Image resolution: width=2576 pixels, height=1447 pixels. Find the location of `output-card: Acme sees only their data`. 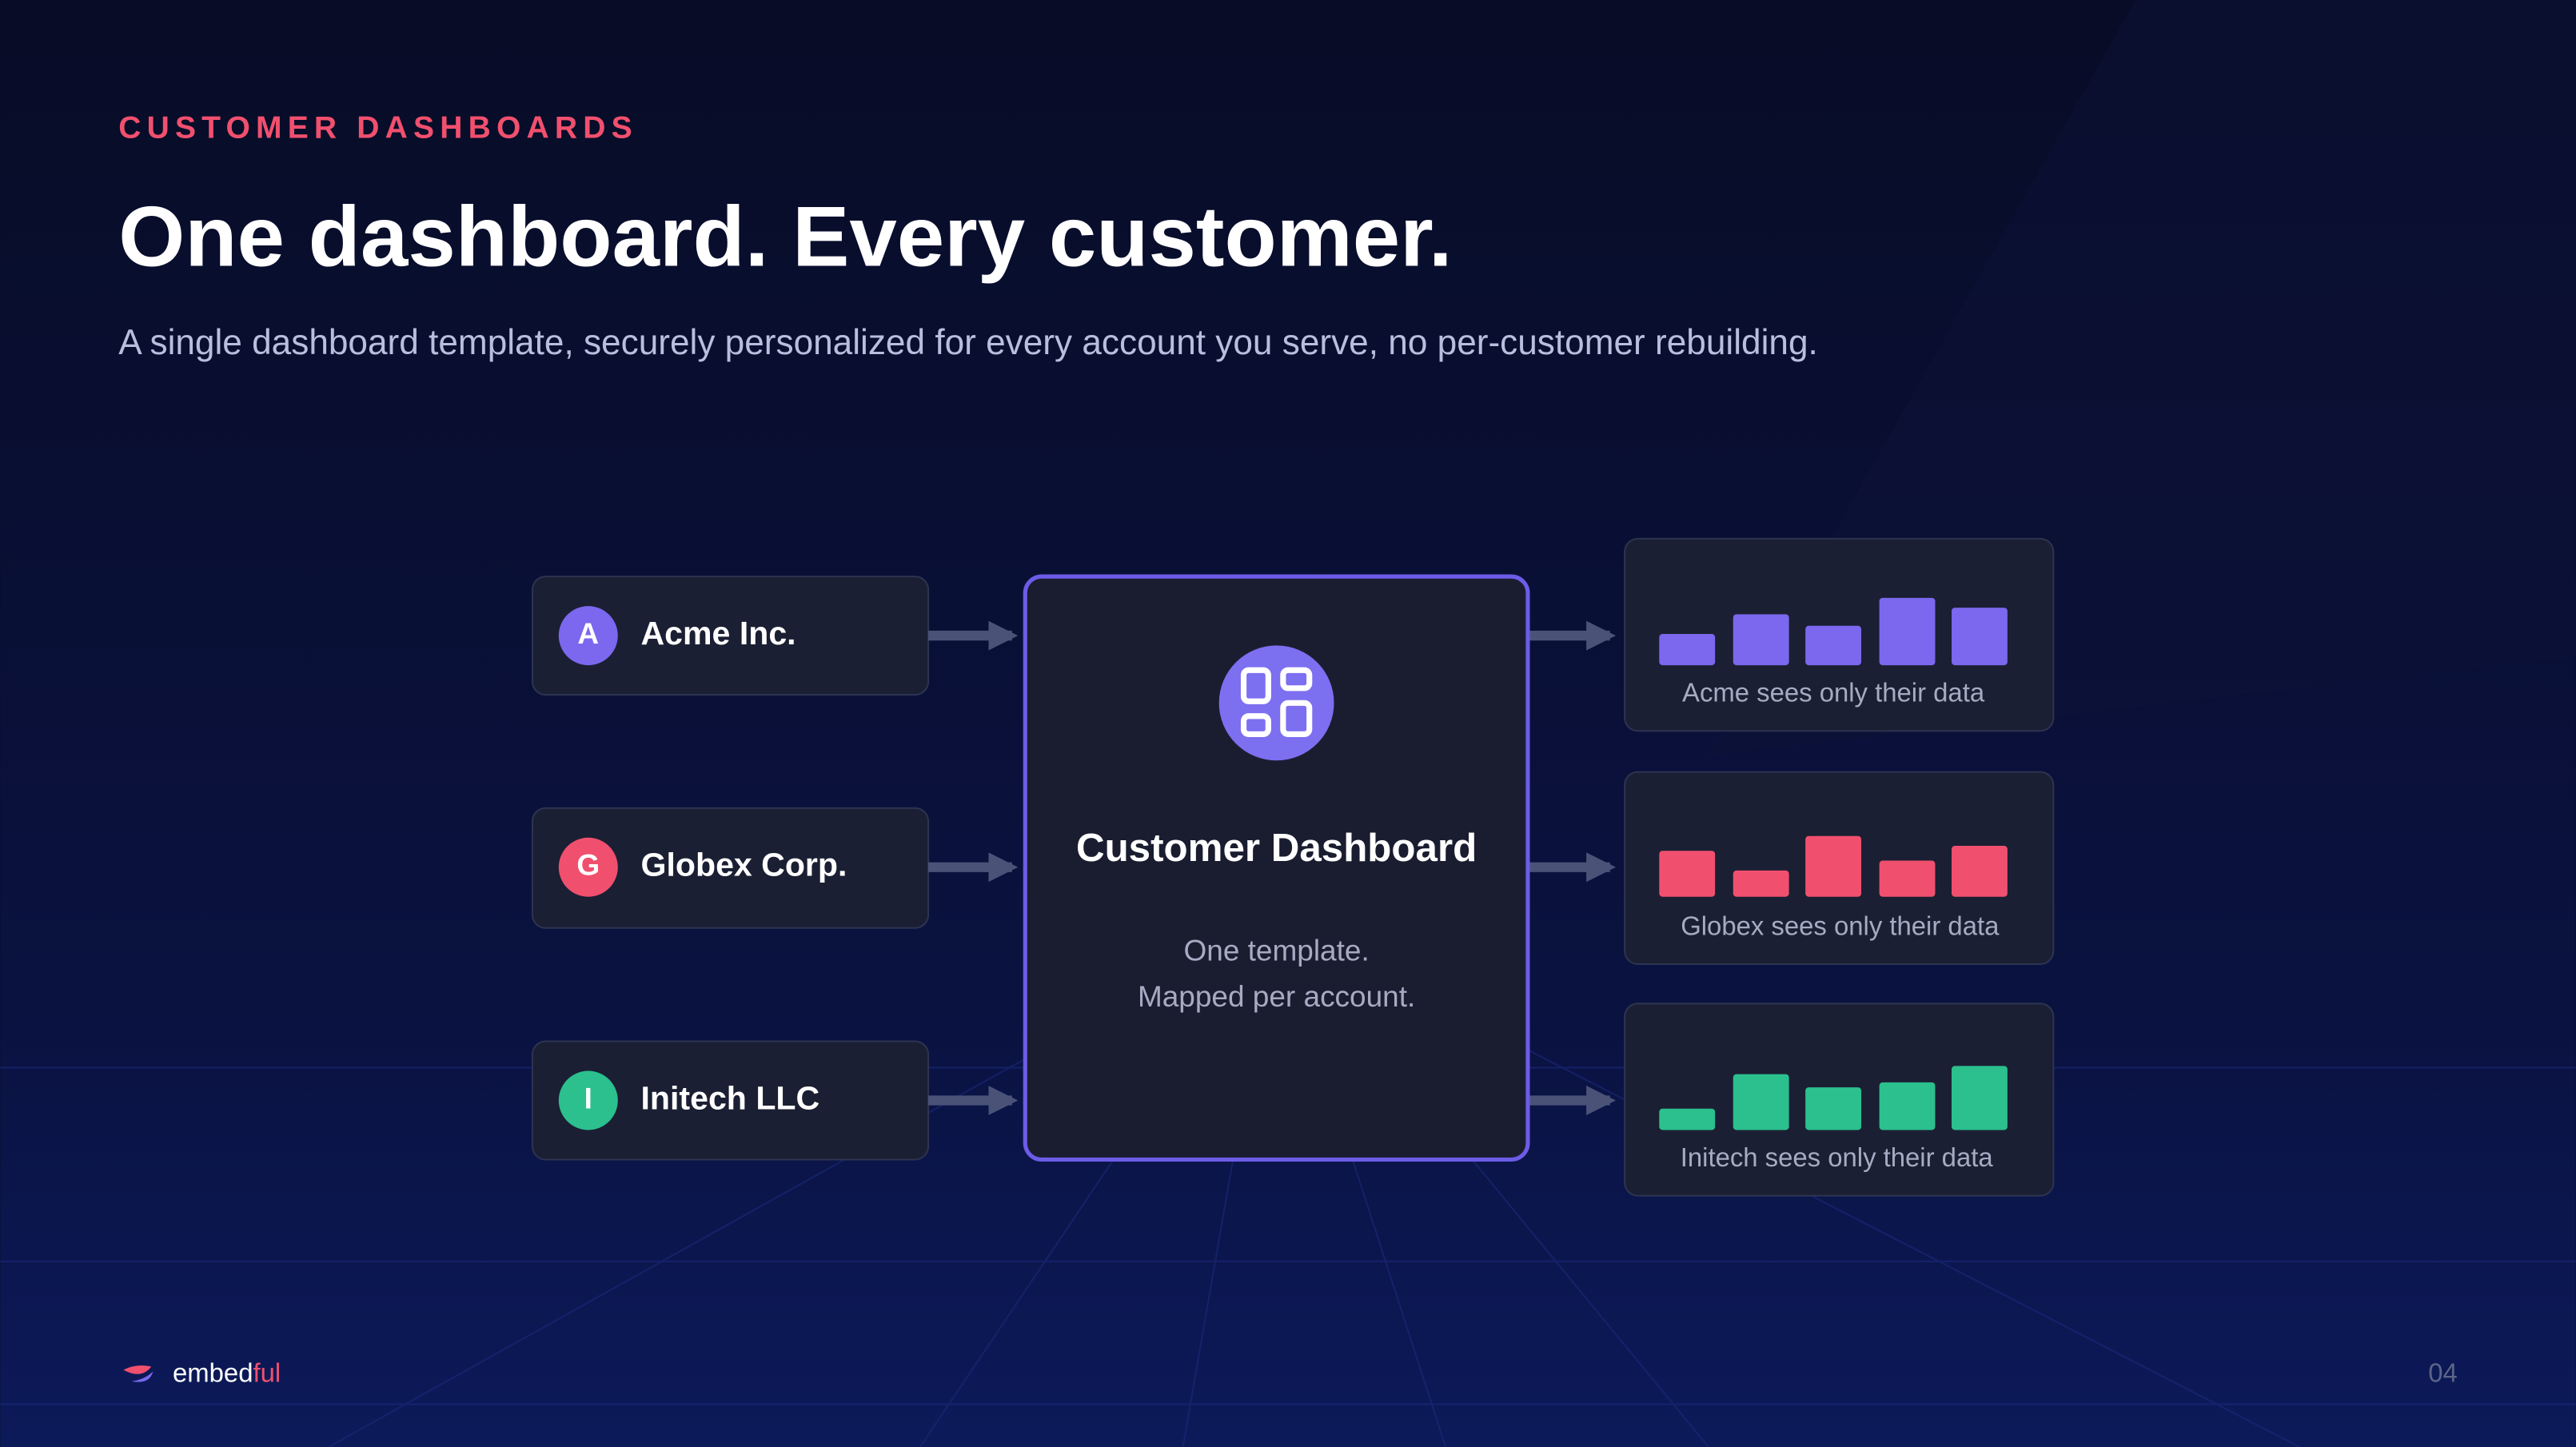

output-card: Acme sees only their data is located at coordinates (1840, 634).